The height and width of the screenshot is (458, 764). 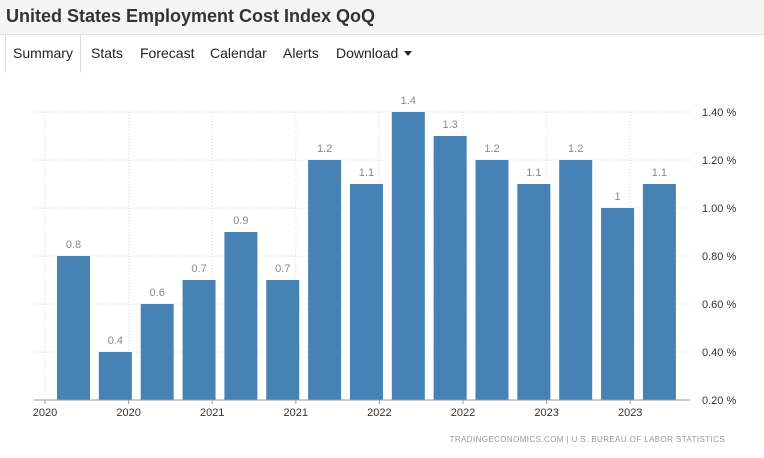 I want to click on bar-value-label: 1, so click(x=617, y=197).